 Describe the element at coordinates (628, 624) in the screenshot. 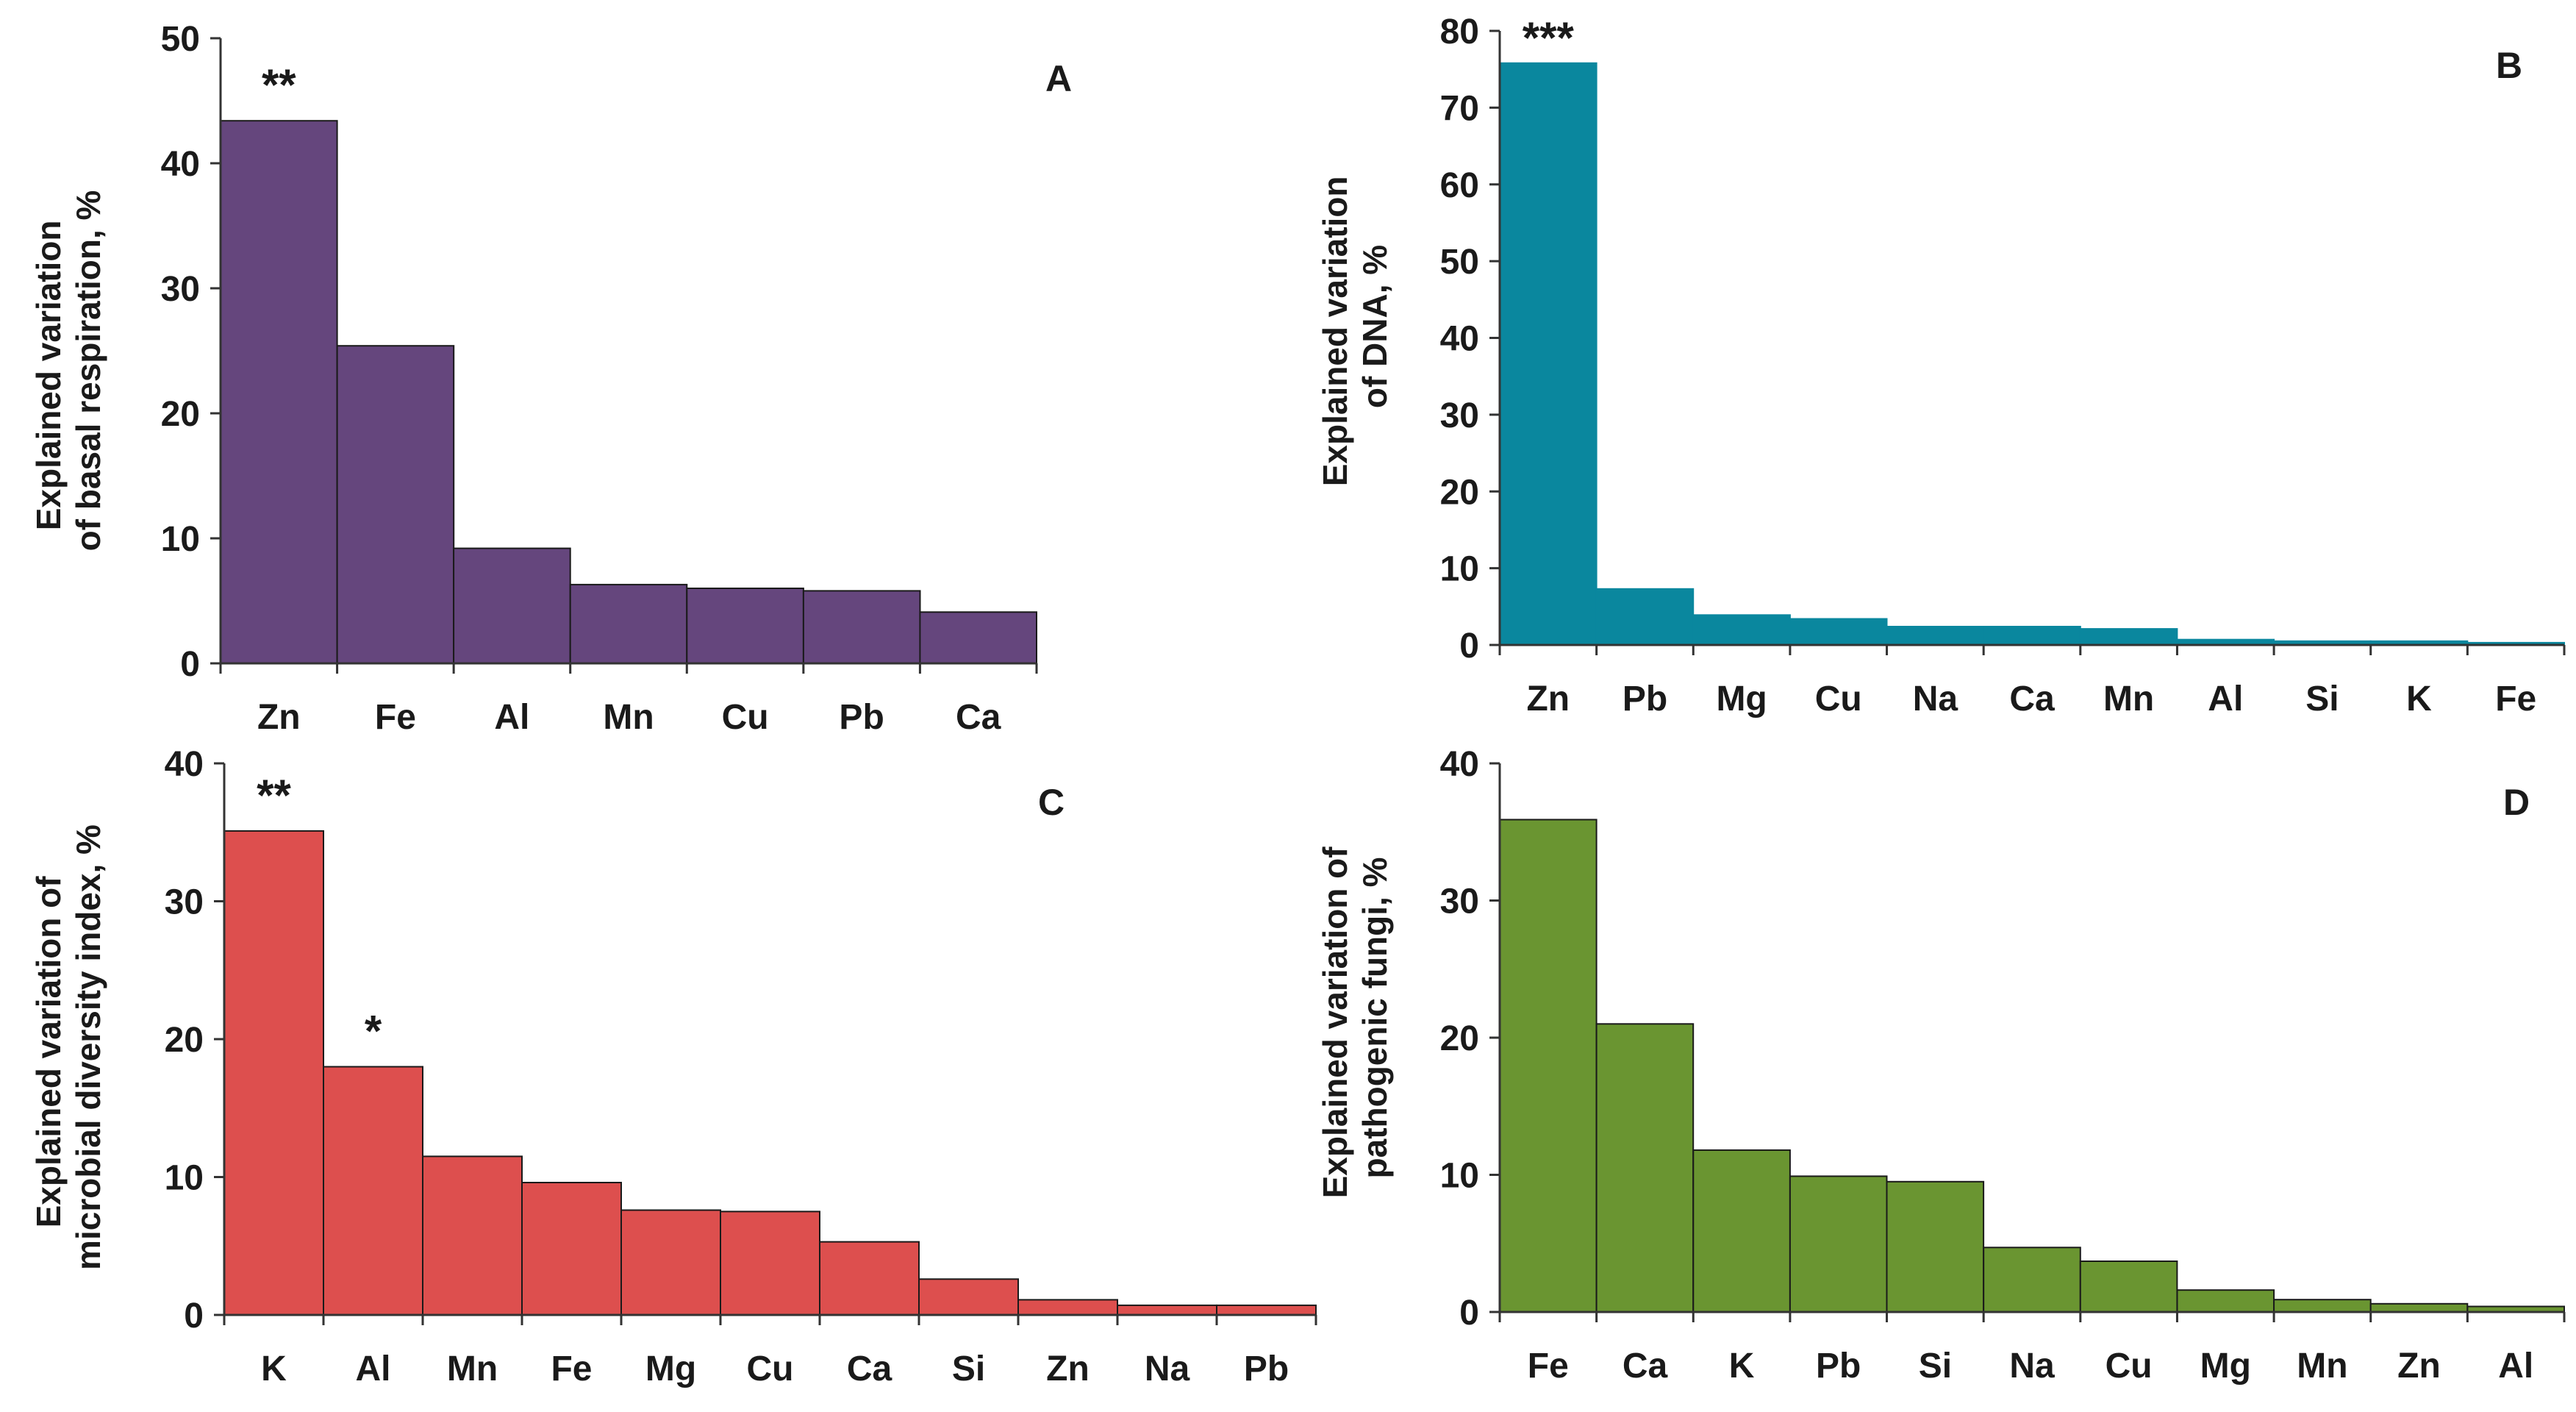

I see `panel-a-bar-mn` at that location.